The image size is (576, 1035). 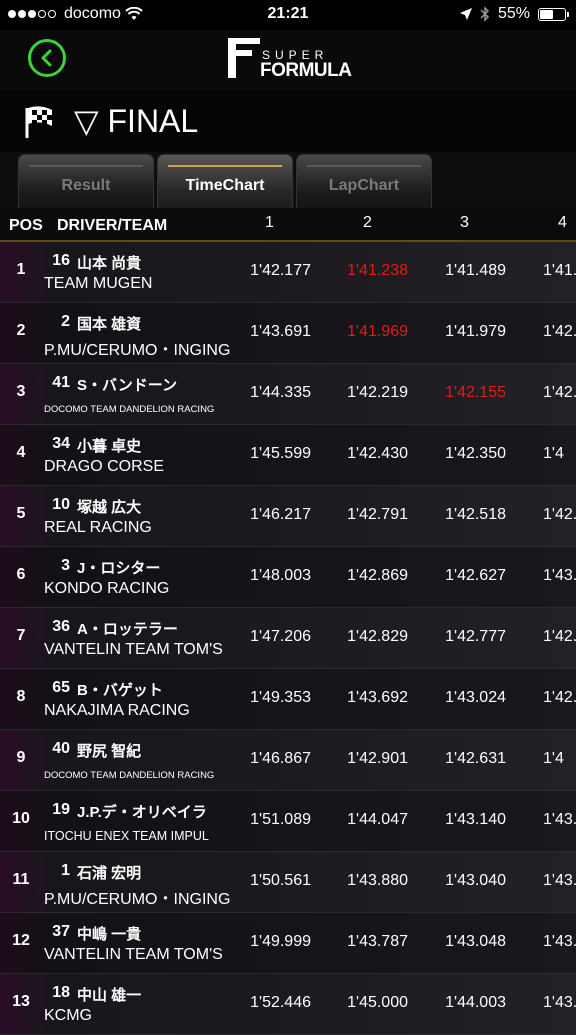 What do you see at coordinates (38, 122) in the screenshot?
I see `checkered-flag-icon` at bounding box center [38, 122].